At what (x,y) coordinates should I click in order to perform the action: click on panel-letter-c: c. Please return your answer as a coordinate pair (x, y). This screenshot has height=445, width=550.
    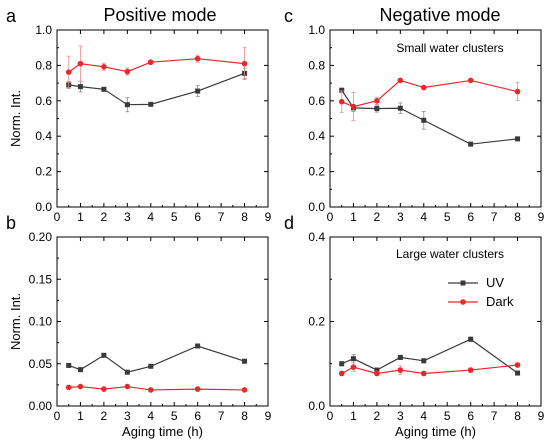
    Looking at the image, I should click on (288, 16).